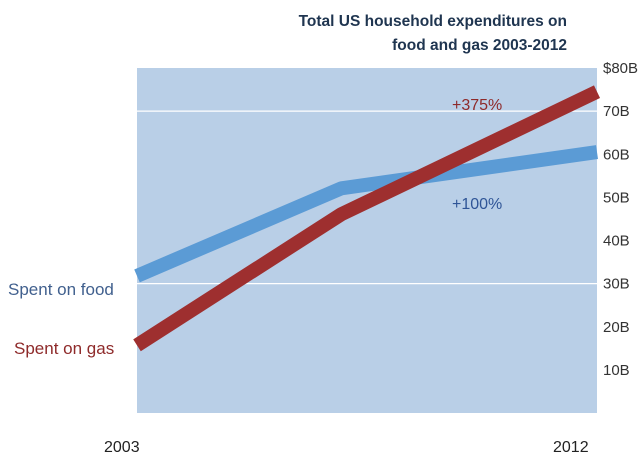 The width and height of the screenshot is (638, 460). I want to click on chart-title-line-1: Total US household expenditures on, so click(433, 21).